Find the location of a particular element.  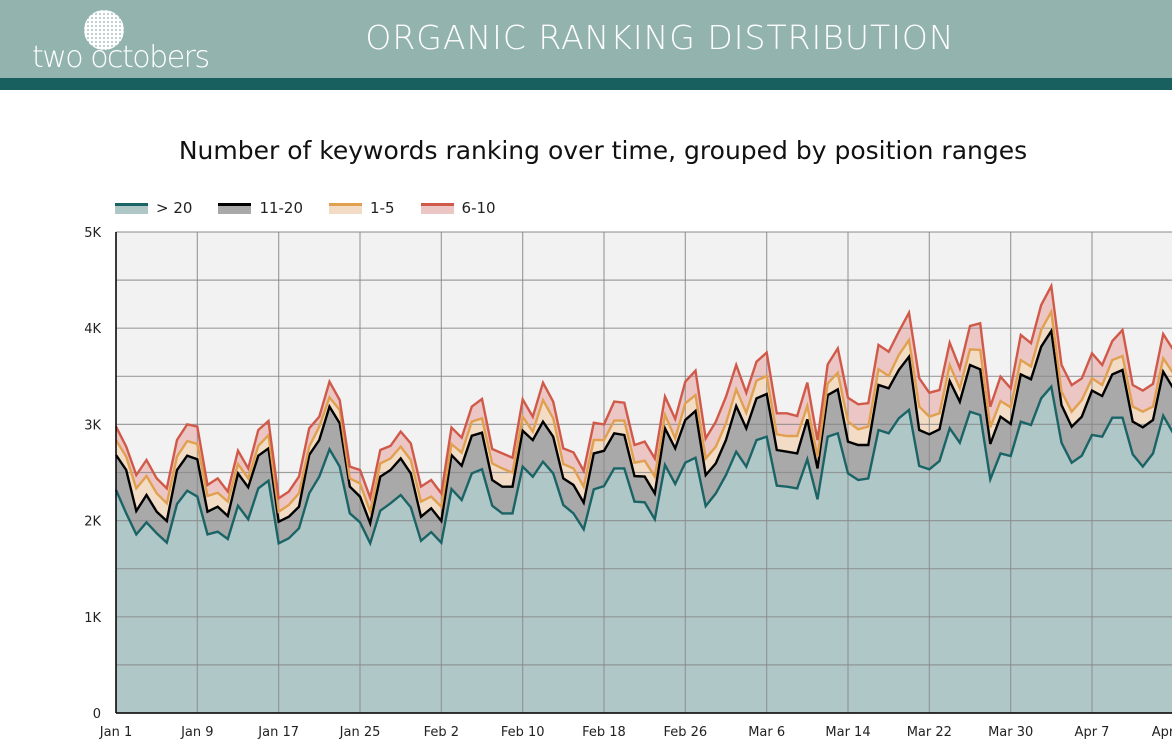

y-tick-label: 1K is located at coordinates (92, 618).